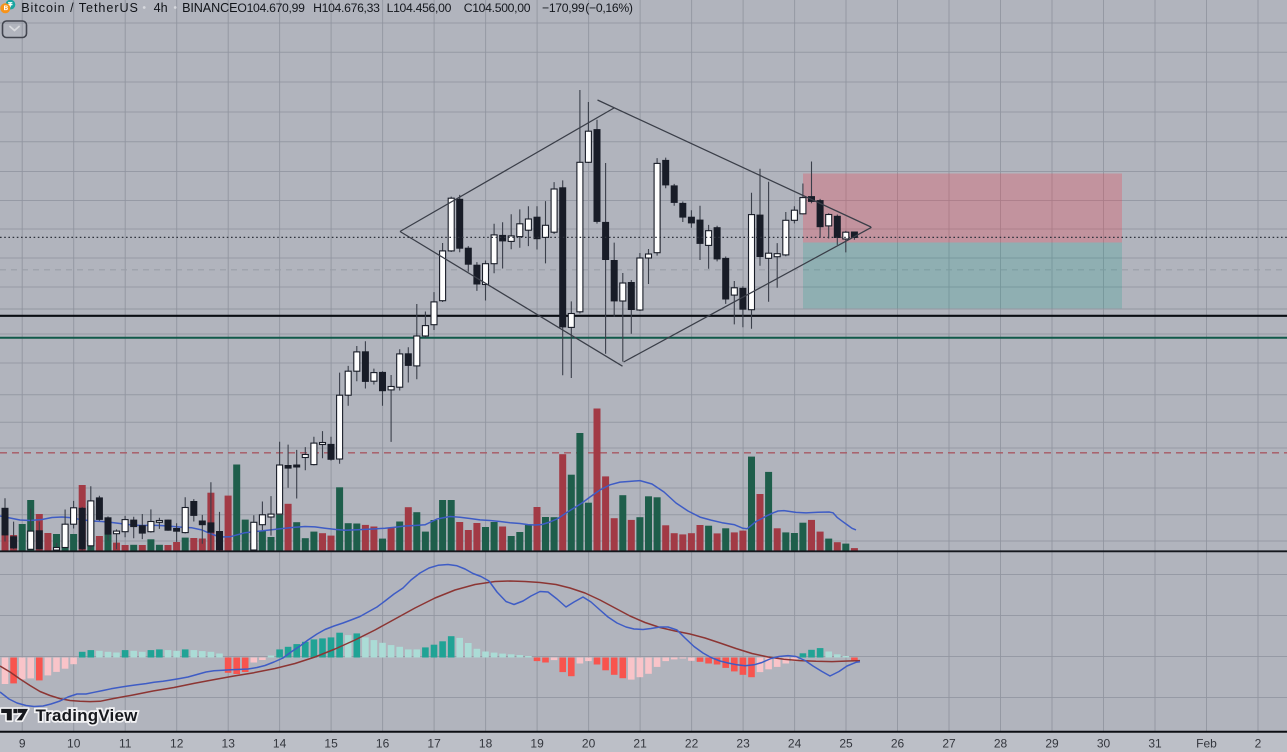 The width and height of the screenshot is (1287, 752). Describe the element at coordinates (1052, 744) in the screenshot. I see `svg-text: 29` at that location.